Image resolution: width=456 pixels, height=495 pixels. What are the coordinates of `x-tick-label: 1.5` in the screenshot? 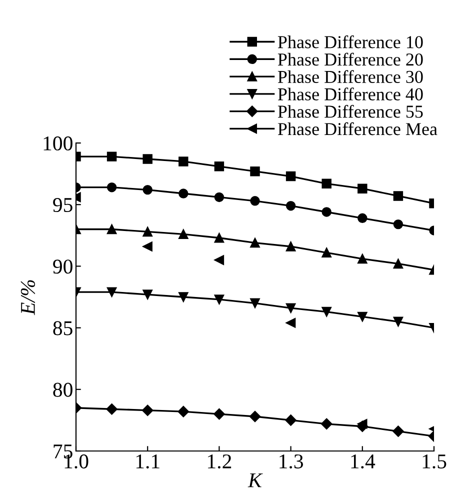 It's located at (434, 461).